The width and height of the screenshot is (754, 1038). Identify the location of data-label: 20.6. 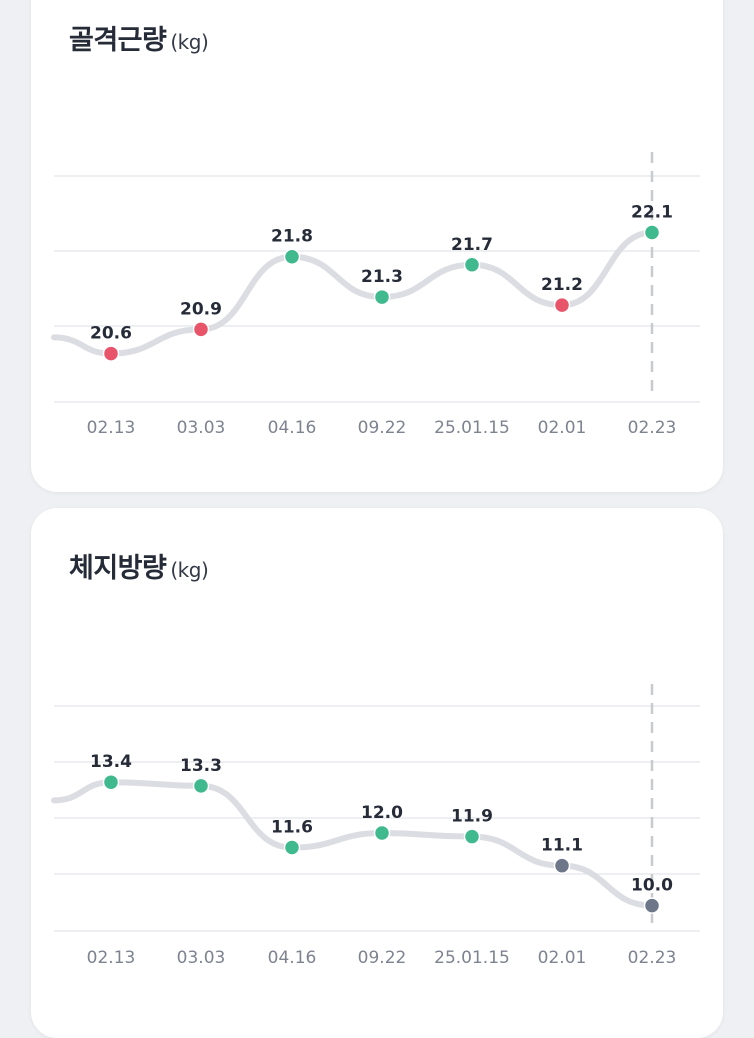
(111, 334).